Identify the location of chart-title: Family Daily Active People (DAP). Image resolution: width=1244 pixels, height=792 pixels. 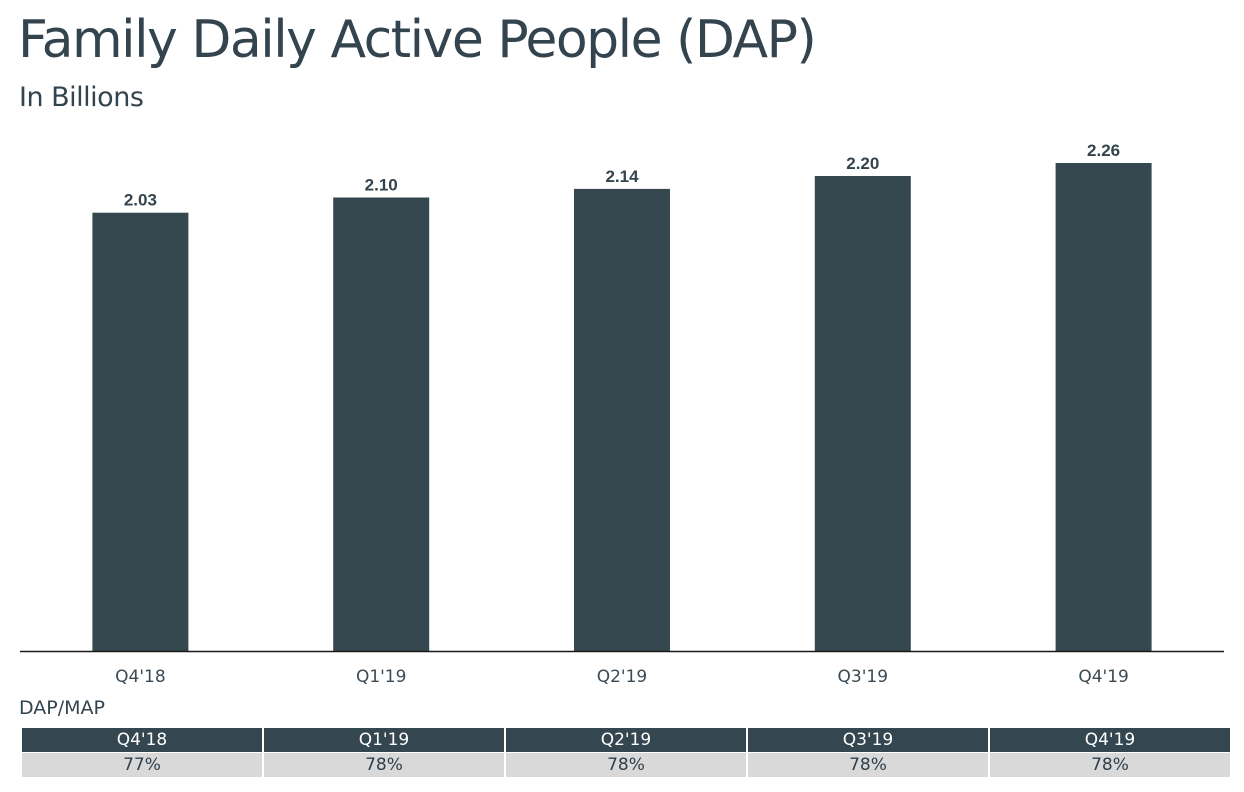
(417, 40).